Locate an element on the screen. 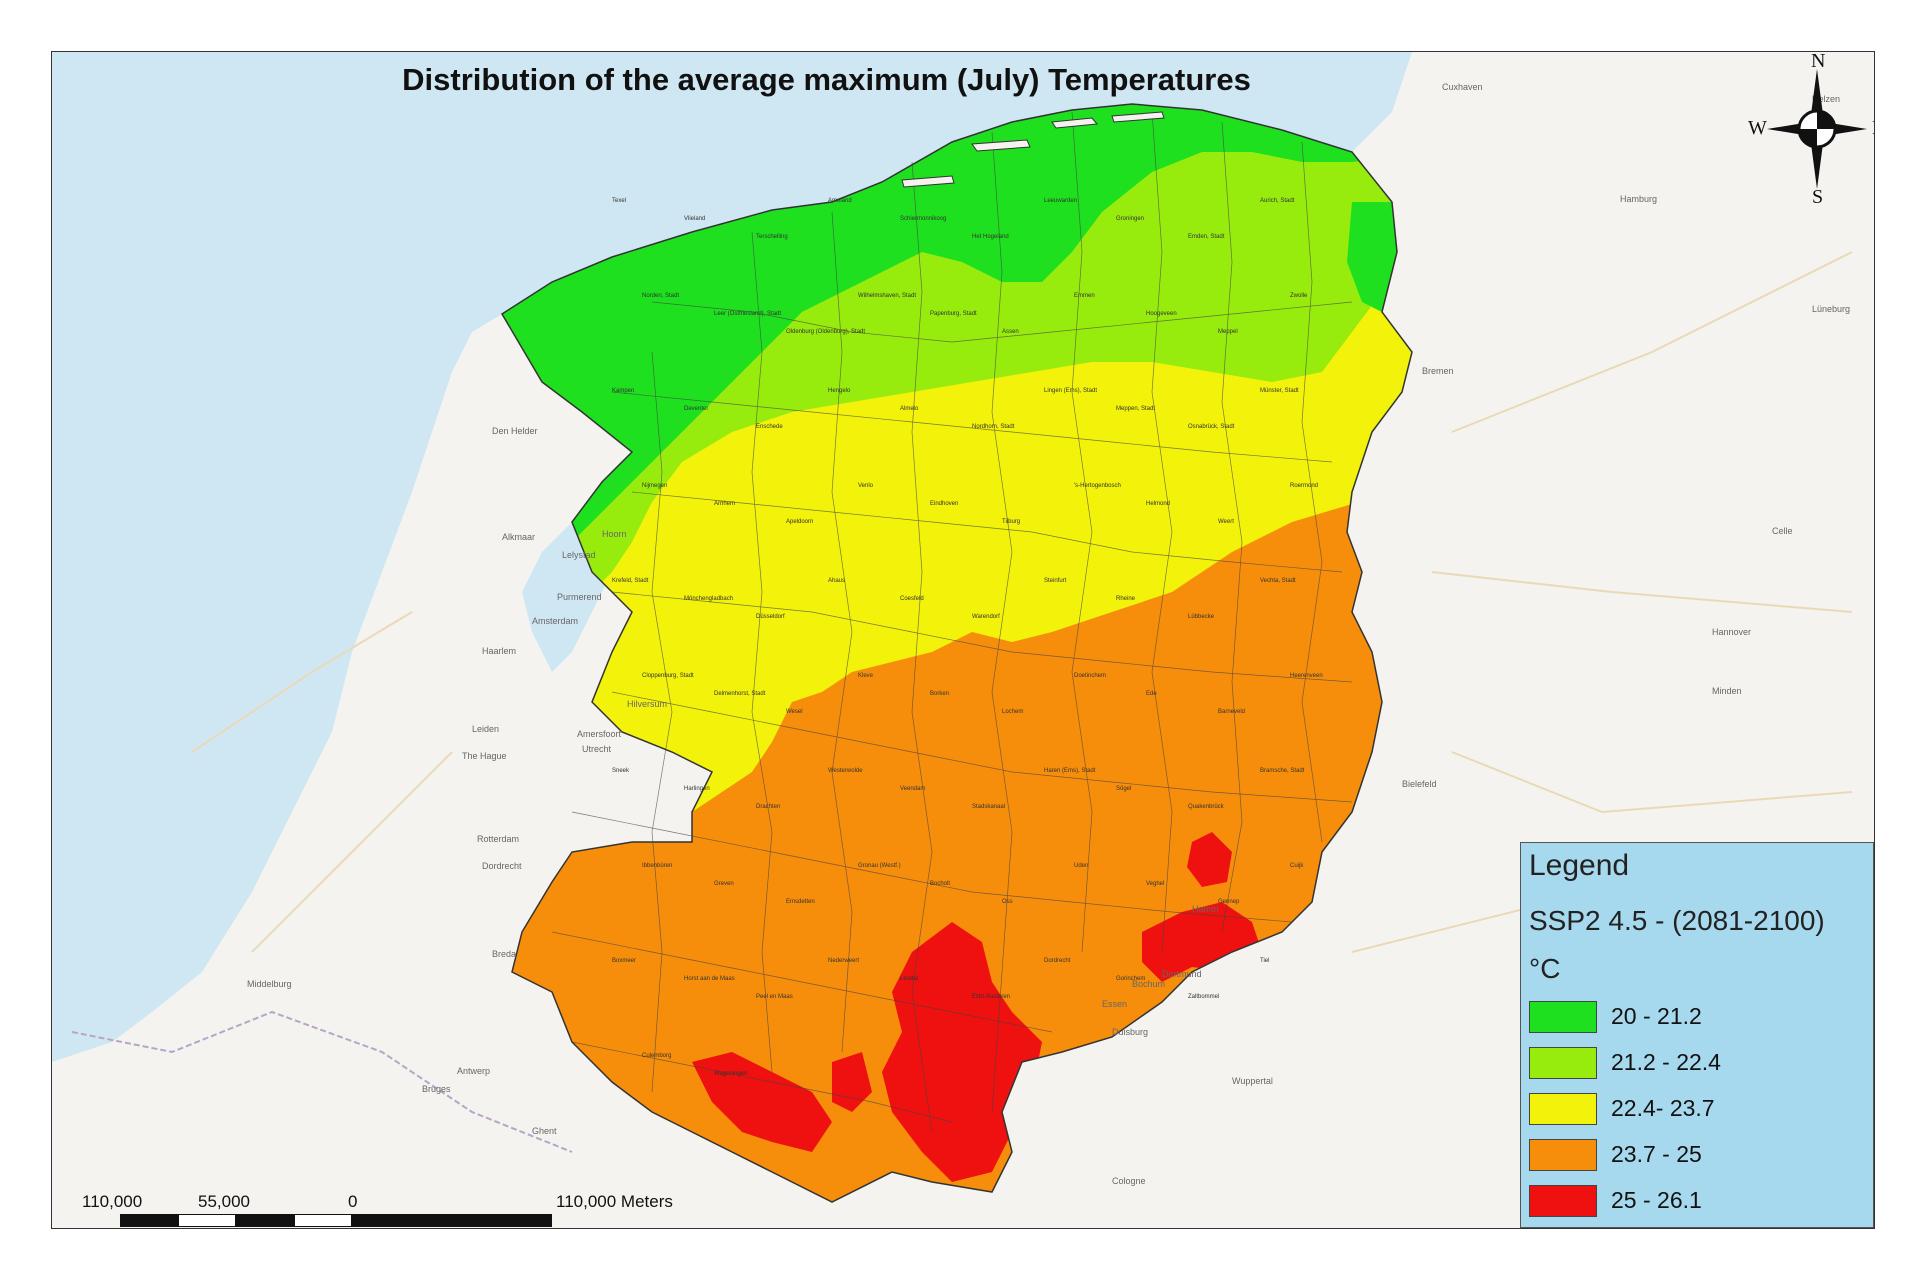 Image resolution: width=1920 pixels, height=1280 pixels. municipality-label: Aurich, Stadt is located at coordinates (1277, 201).